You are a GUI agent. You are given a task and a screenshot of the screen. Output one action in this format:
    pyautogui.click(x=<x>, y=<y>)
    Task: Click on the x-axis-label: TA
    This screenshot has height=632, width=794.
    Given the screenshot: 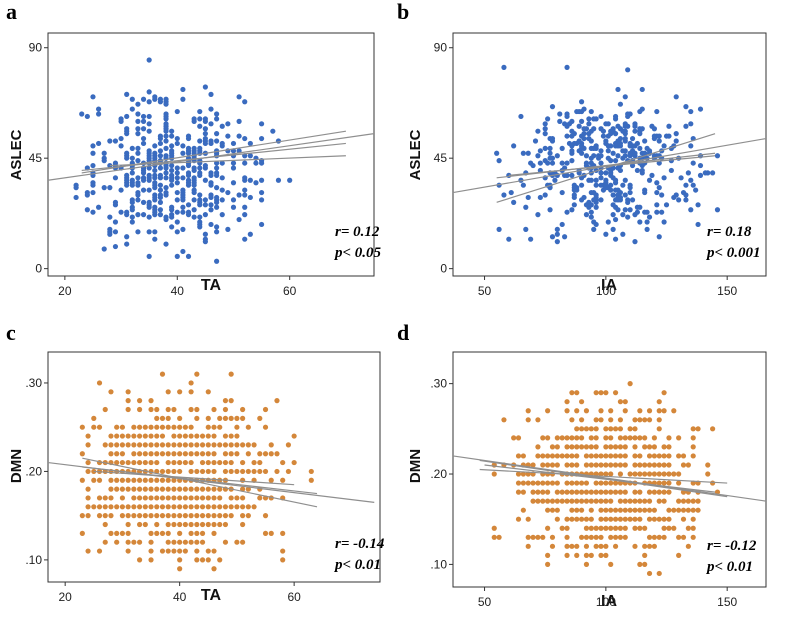 What is the action you would take?
    pyautogui.click(x=211, y=595)
    